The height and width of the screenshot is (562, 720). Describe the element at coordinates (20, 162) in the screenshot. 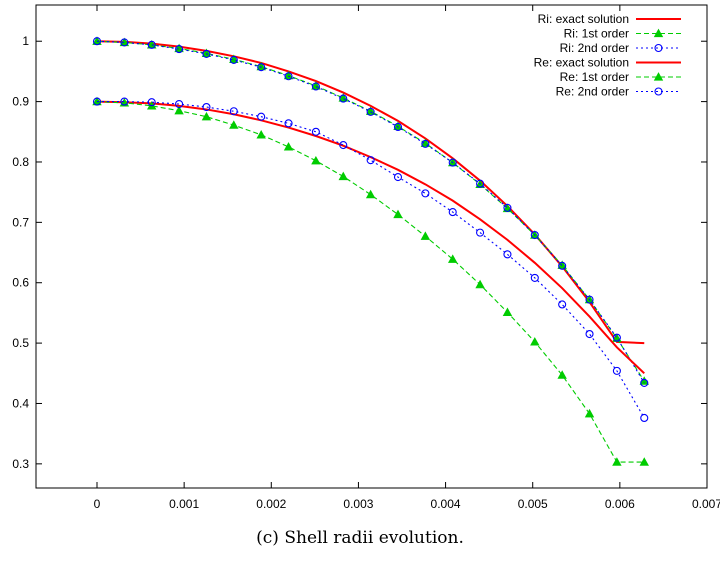

I see `y-tick-label: 0.8` at that location.